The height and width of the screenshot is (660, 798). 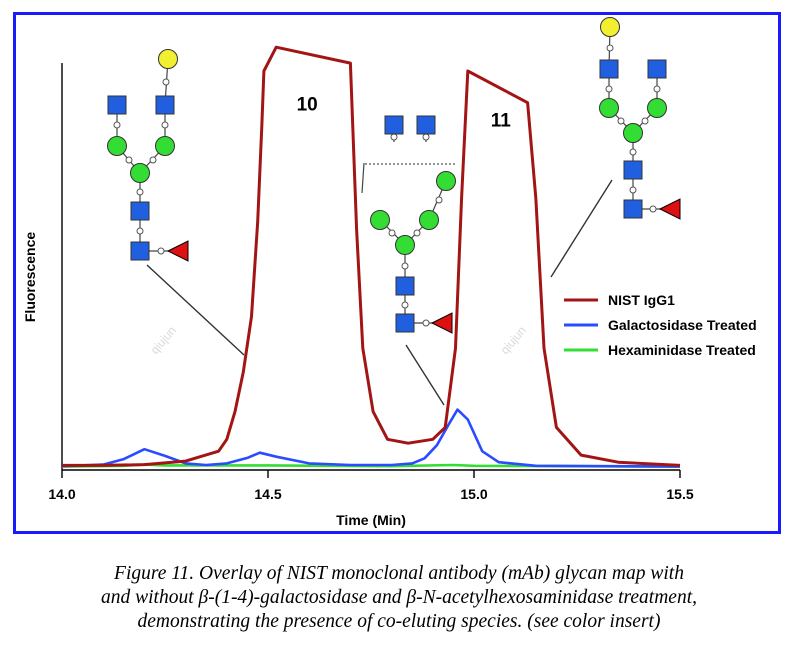 What do you see at coordinates (371, 438) in the screenshot?
I see `series-line-galactosidase-treated` at bounding box center [371, 438].